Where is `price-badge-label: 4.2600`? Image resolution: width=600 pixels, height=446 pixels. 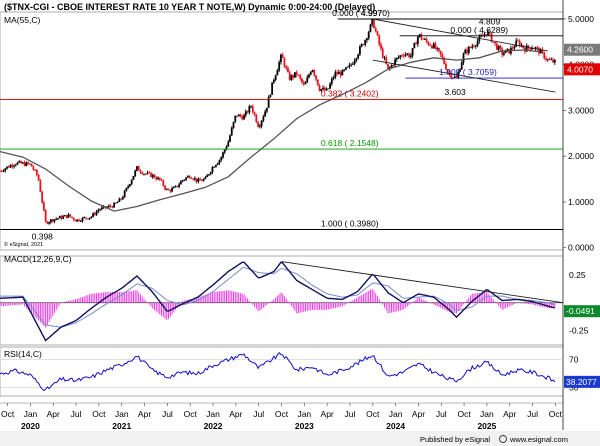 price-badge-label: 4.2600 is located at coordinates (580, 50).